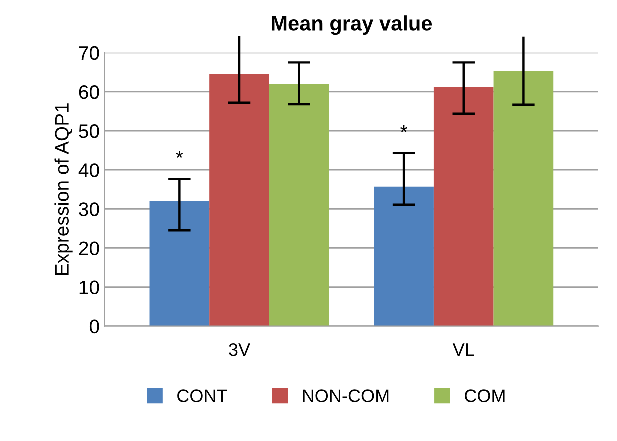  What do you see at coordinates (485, 396) in the screenshot?
I see `legend-label: COM` at bounding box center [485, 396].